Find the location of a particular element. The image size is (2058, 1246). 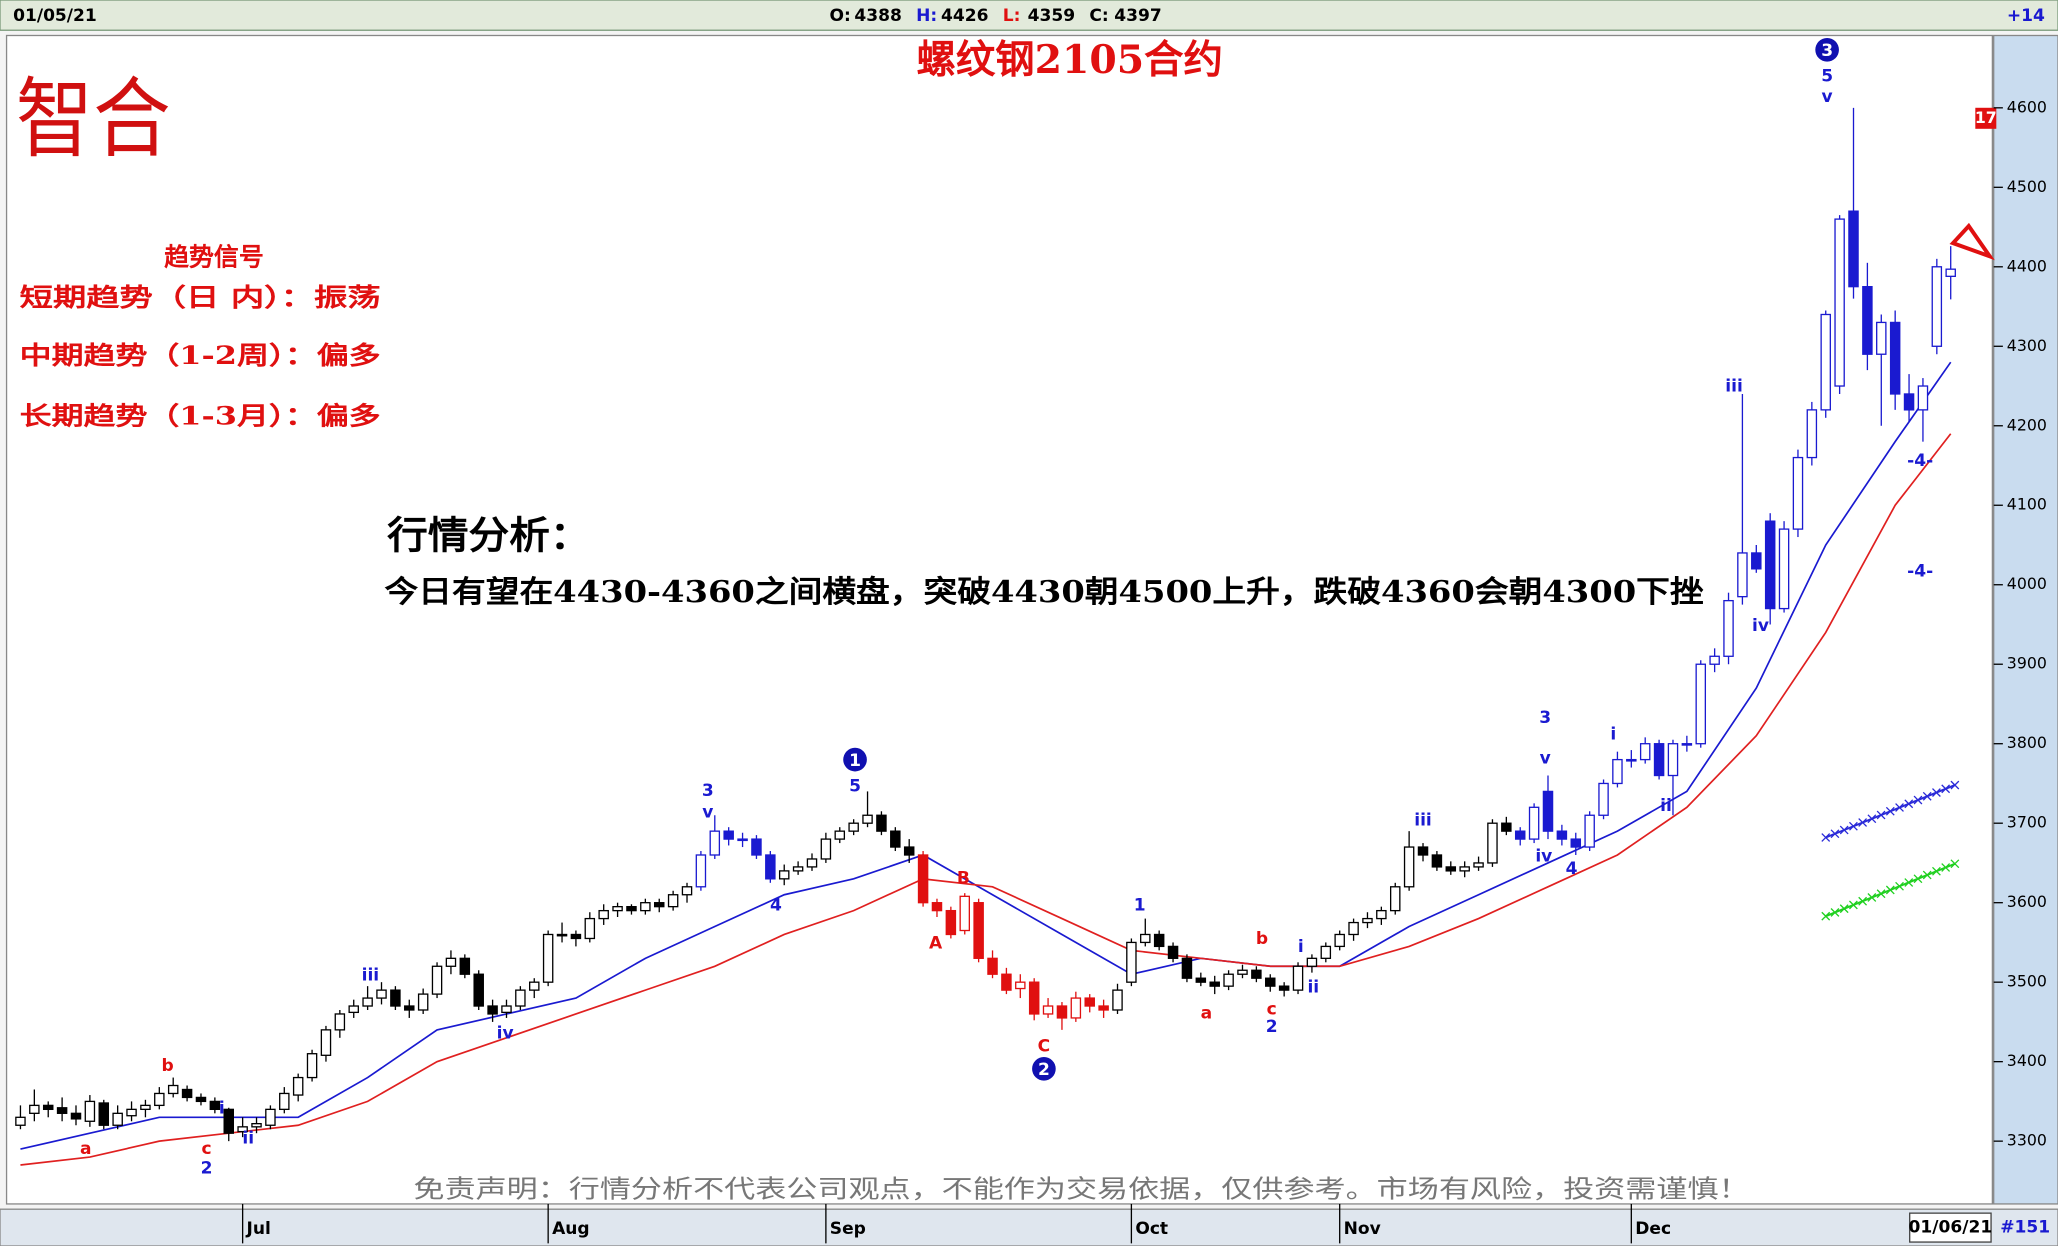

wave-label: 4 is located at coordinates (776, 906).